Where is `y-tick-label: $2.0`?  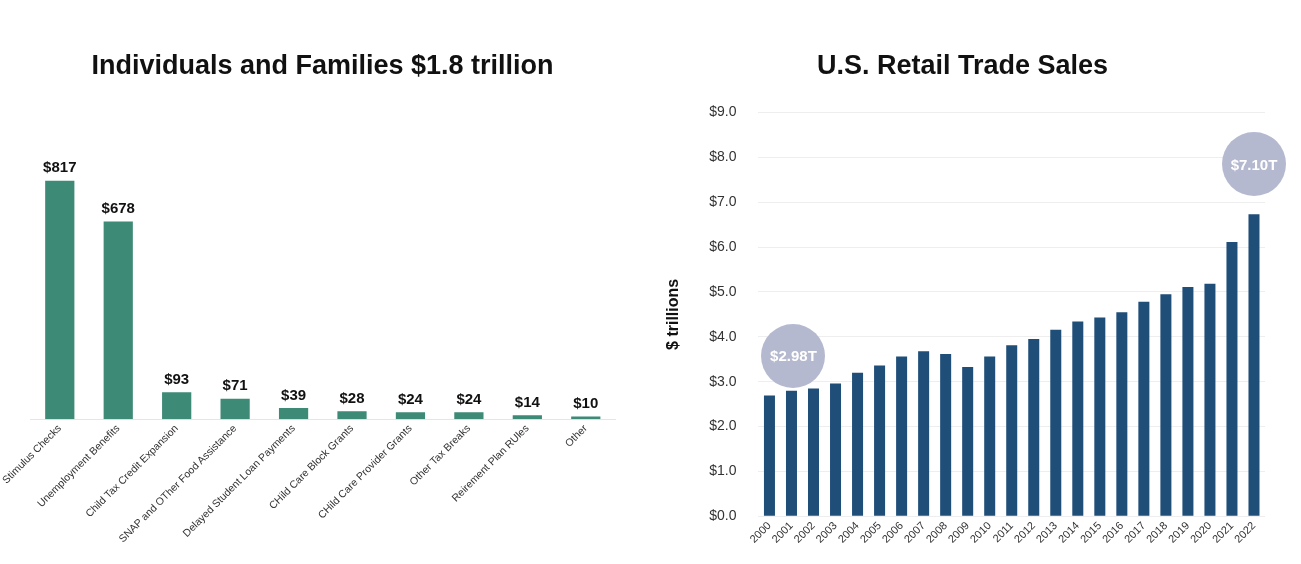
y-tick-label: $2.0 is located at coordinates (723, 425).